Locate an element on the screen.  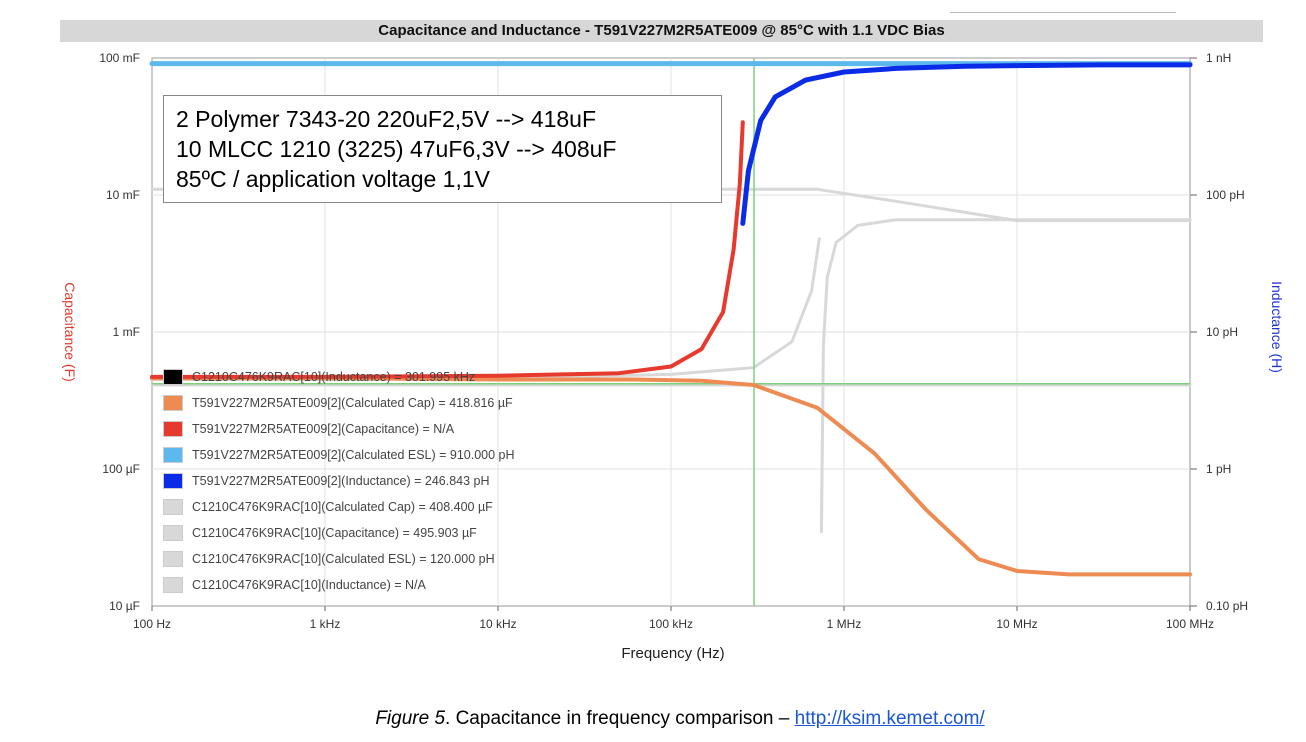
legend-label: T591V227M2R5ATE009[2](Capacitance) = N/A is located at coordinates (323, 429).